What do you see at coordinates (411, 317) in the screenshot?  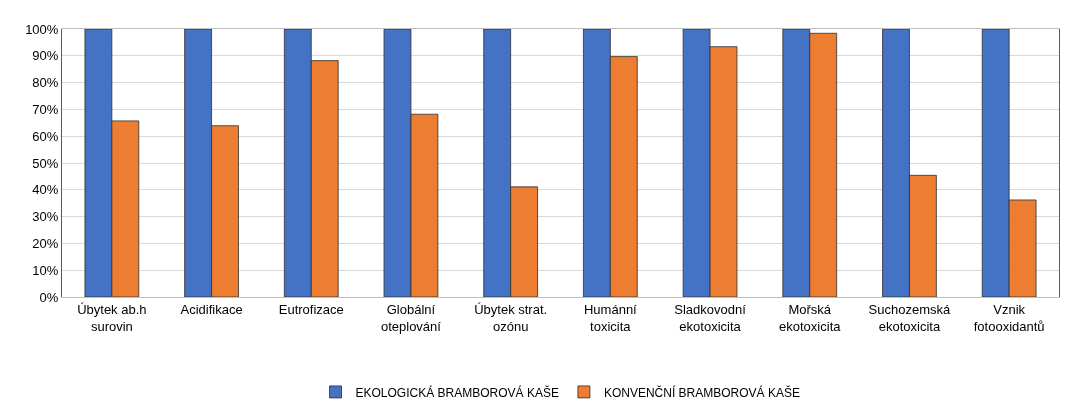 I see `x-tick-label: Globální oteplování` at bounding box center [411, 317].